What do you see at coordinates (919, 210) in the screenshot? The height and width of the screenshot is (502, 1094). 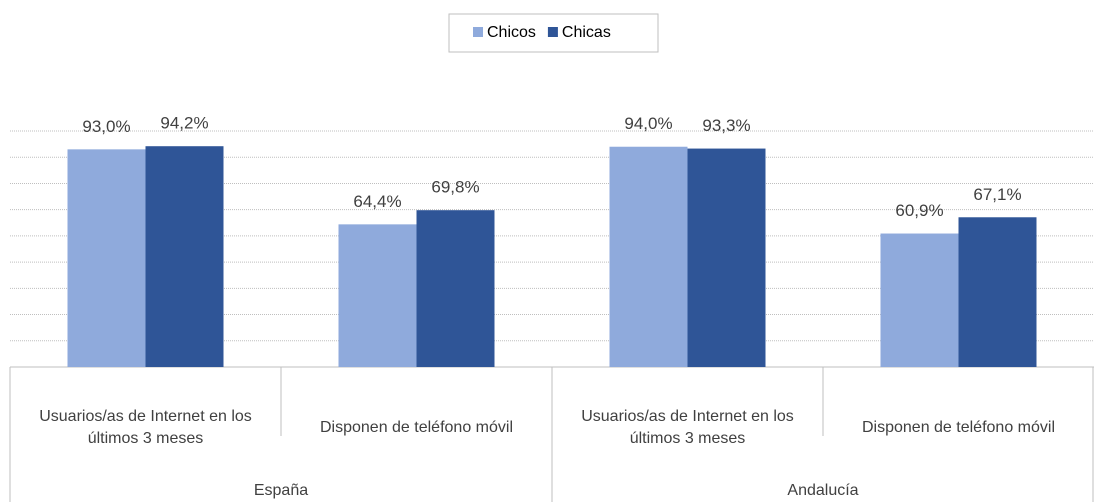 I see `data-label: 60,9%` at bounding box center [919, 210].